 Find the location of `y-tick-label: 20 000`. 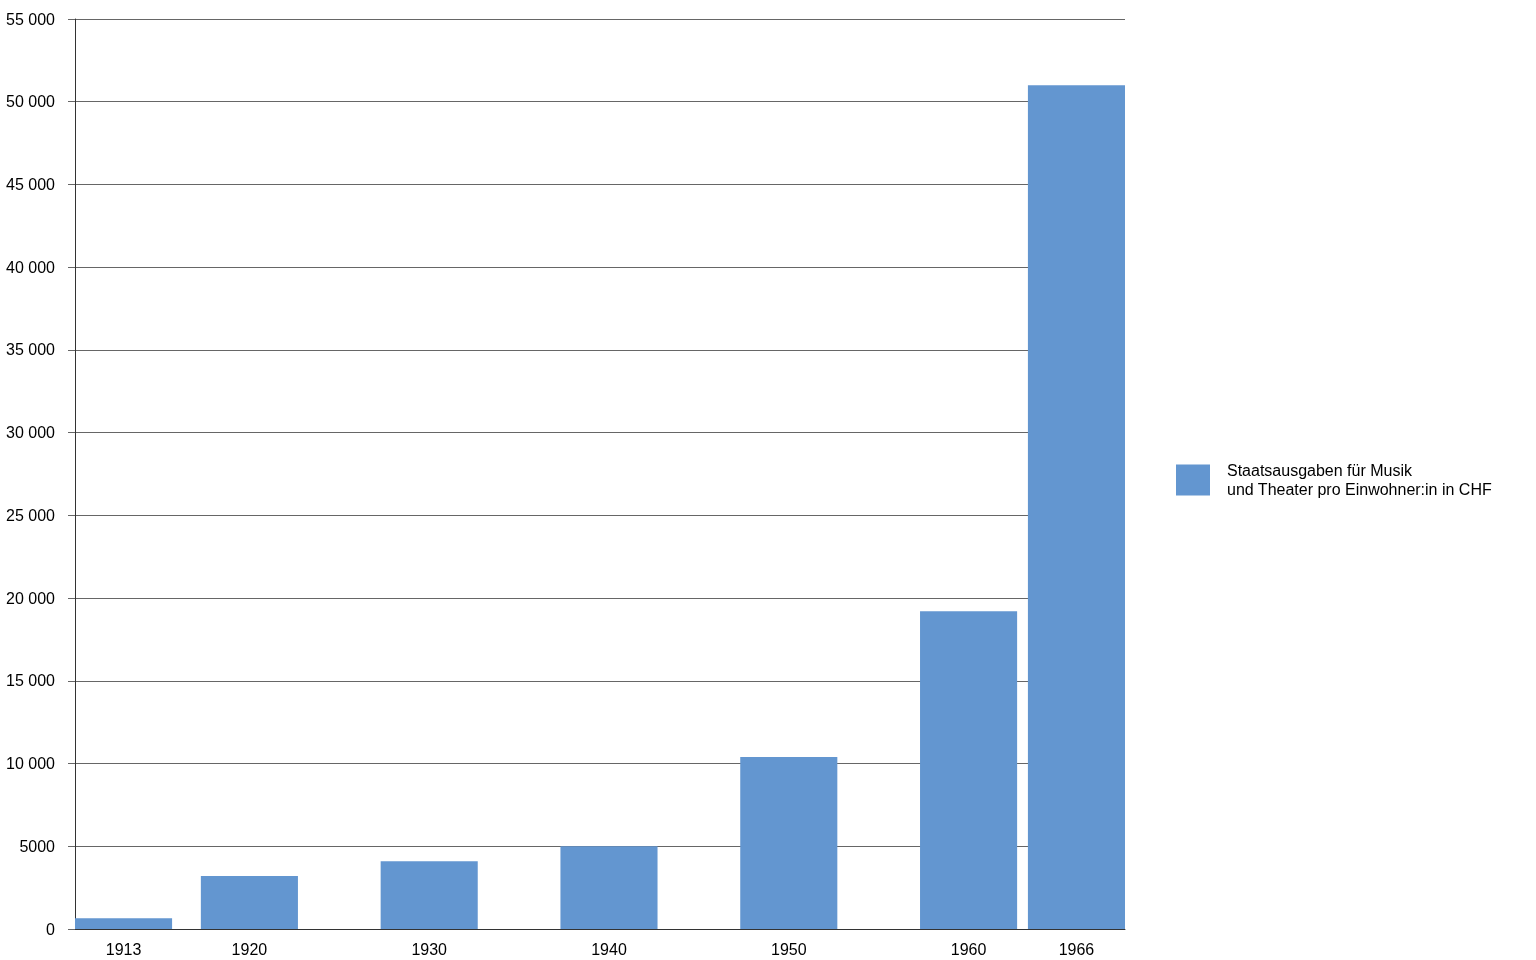

y-tick-label: 20 000 is located at coordinates (31, 598).